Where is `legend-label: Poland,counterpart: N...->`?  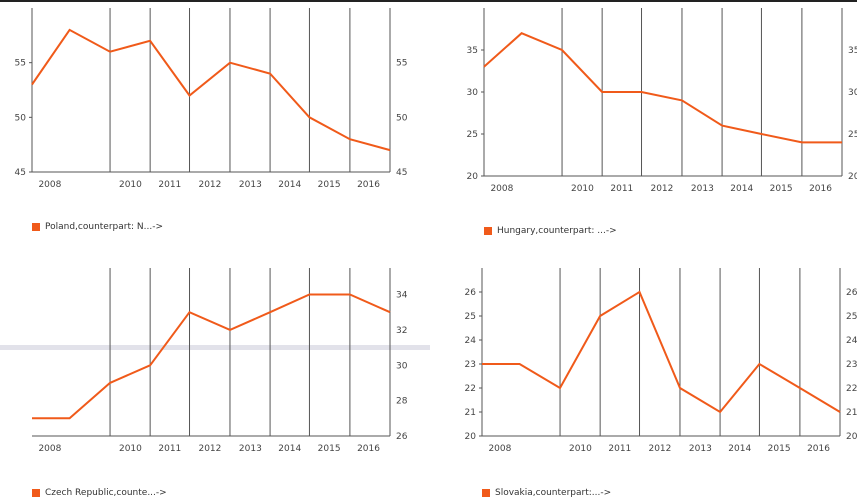
legend-label: Poland,counterpart: N...-> is located at coordinates (104, 227).